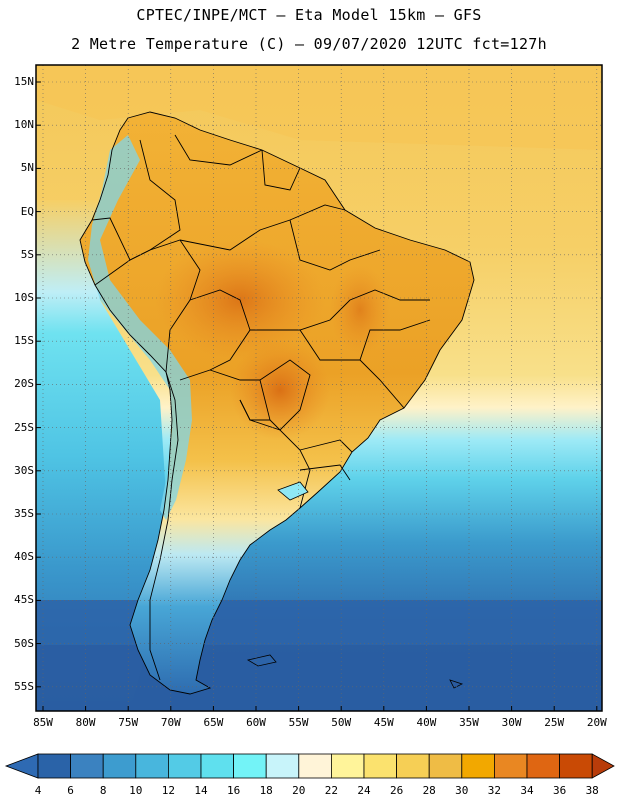  What do you see at coordinates (128, 722) in the screenshot?
I see `longitude-label: 75W` at bounding box center [128, 722].